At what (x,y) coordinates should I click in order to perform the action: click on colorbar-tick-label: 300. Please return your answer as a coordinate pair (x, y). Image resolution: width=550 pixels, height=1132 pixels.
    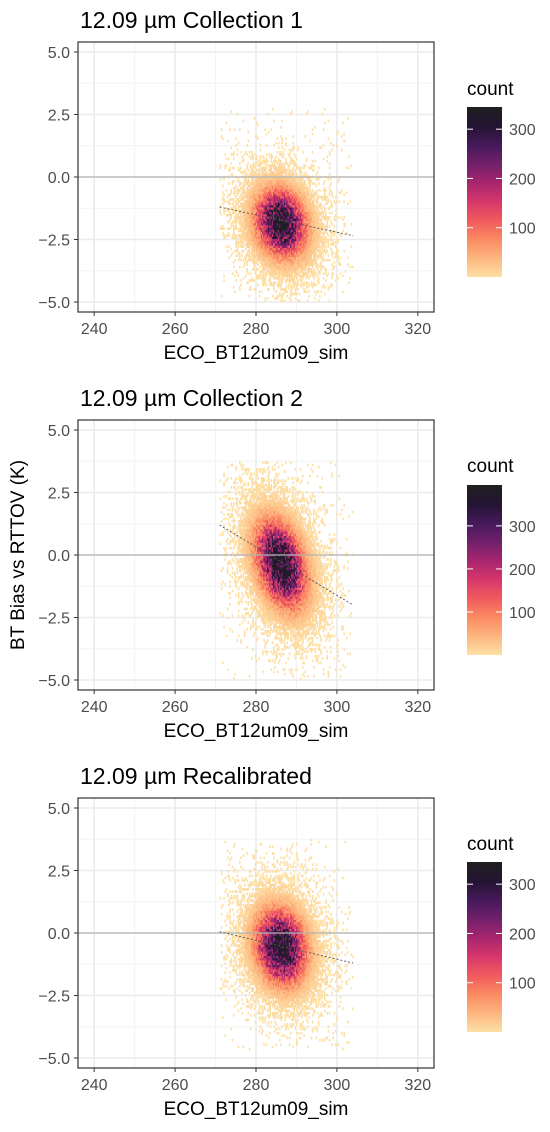
    Looking at the image, I should click on (522, 130).